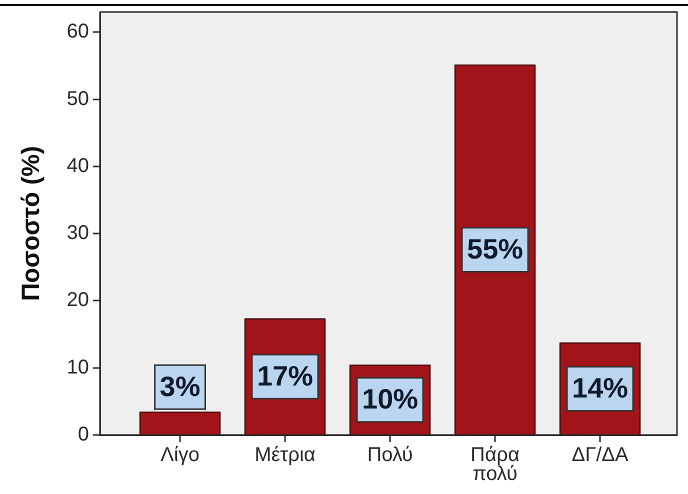  I want to click on y-tick-label: 40, so click(77, 165).